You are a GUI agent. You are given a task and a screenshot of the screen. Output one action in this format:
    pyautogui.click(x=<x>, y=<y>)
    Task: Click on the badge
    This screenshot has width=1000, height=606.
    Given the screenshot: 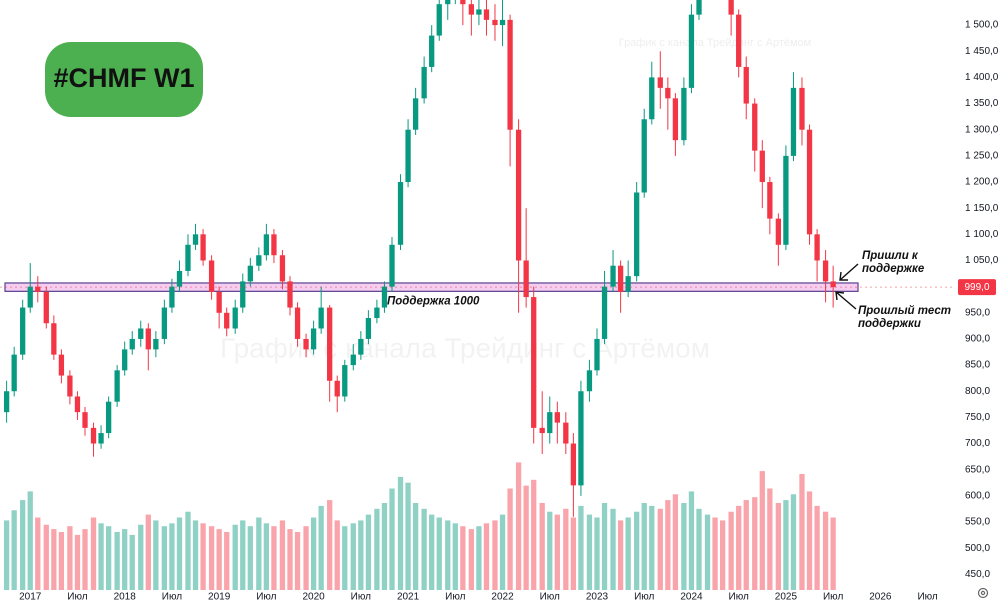 What is the action you would take?
    pyautogui.click(x=124, y=79)
    